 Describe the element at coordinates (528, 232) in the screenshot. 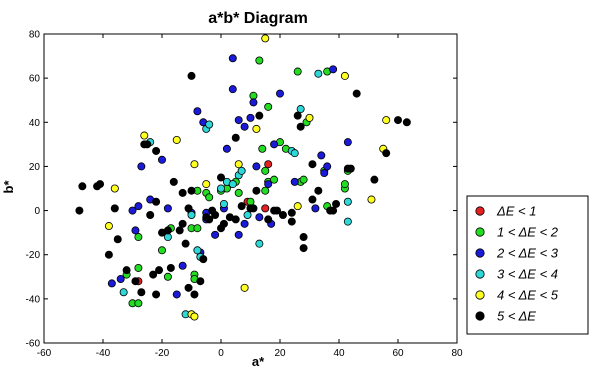

I see `legend-entry-label: 1 < ΔE < 2` at that location.